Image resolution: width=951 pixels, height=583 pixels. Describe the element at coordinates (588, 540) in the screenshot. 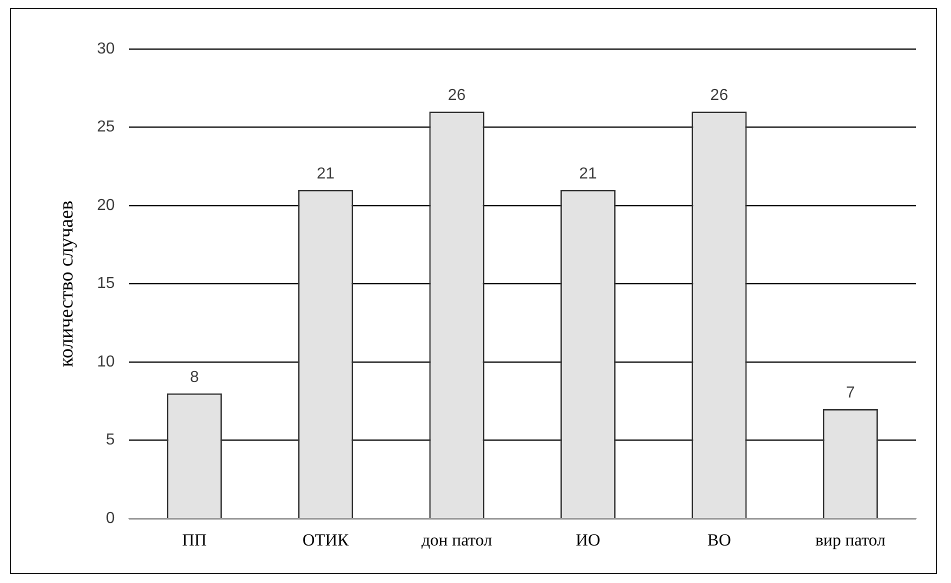

I see `x-tick-label: ИО` at that location.